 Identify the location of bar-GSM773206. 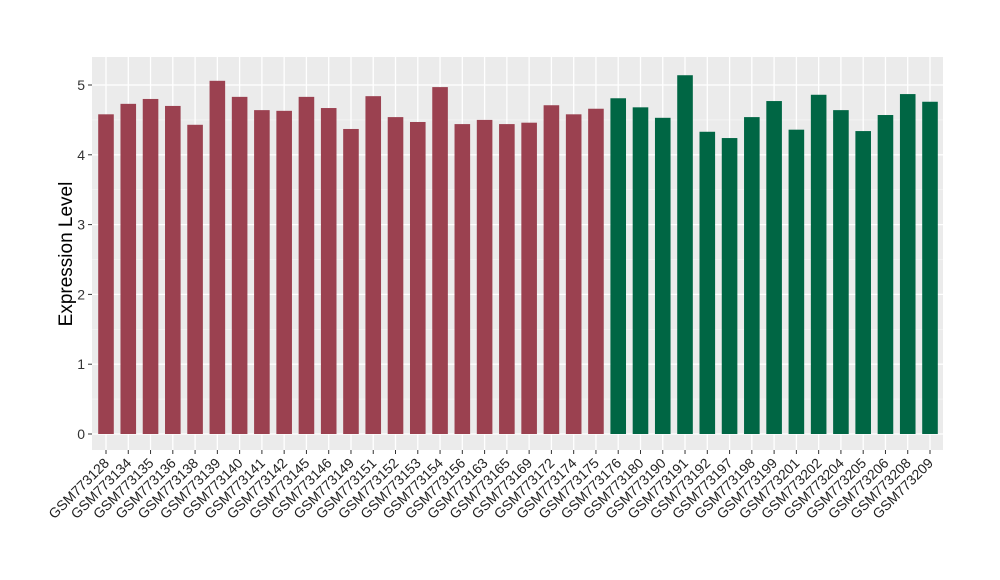
(885, 274).